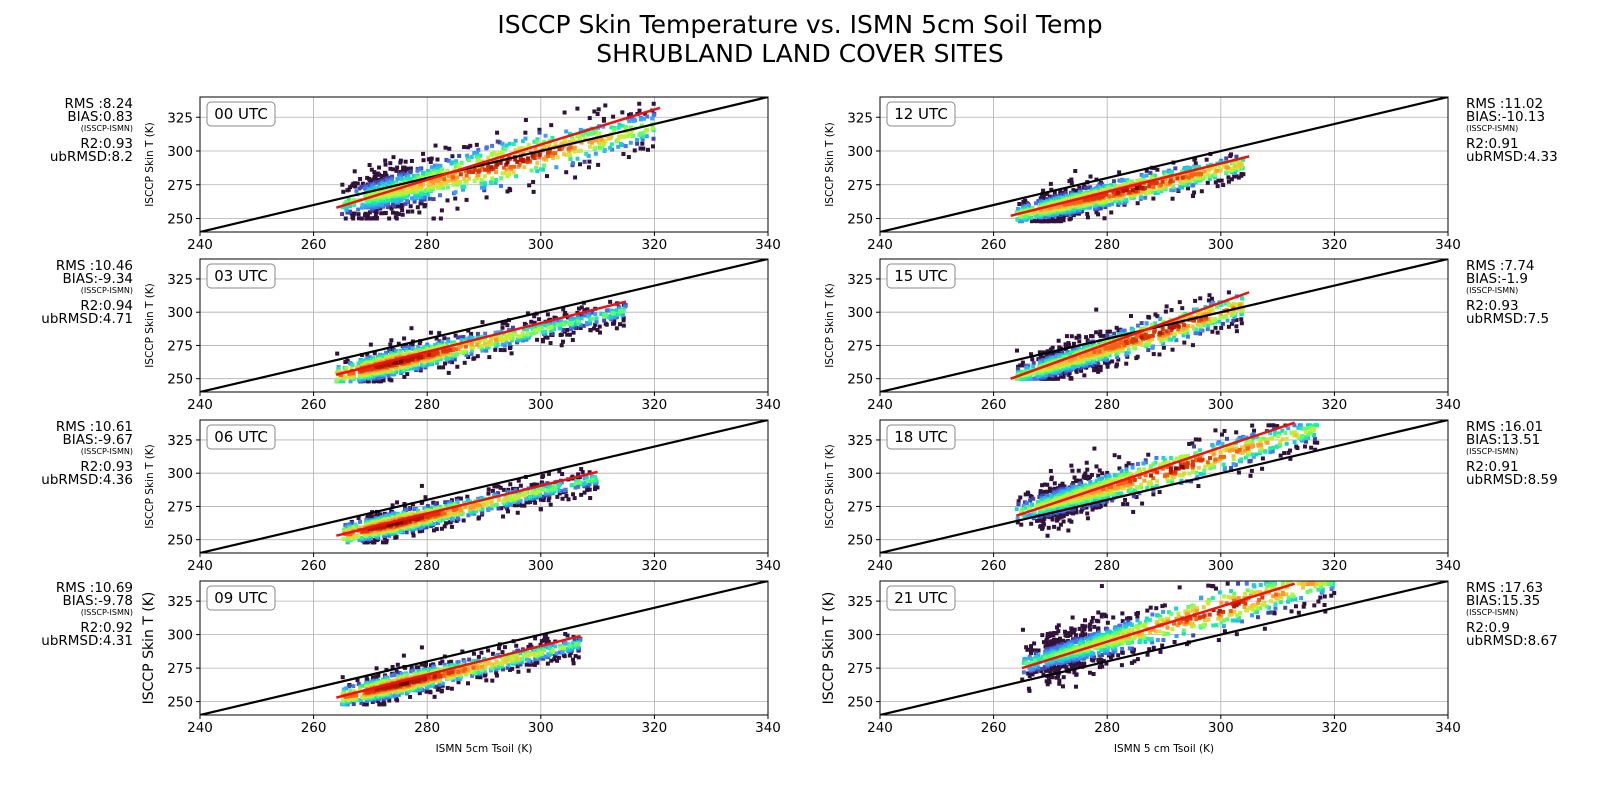 The height and width of the screenshot is (800, 1600). Describe the element at coordinates (241, 114) in the screenshot. I see `panel-label-box` at that location.